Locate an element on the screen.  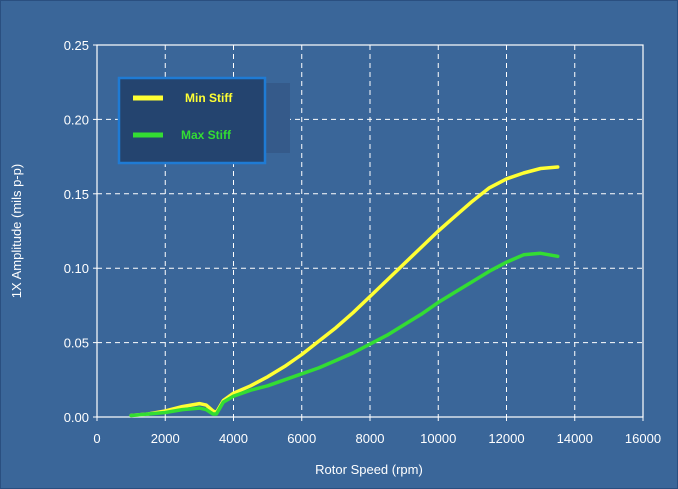
y-tick-label: 0.15 is located at coordinates (76, 194).